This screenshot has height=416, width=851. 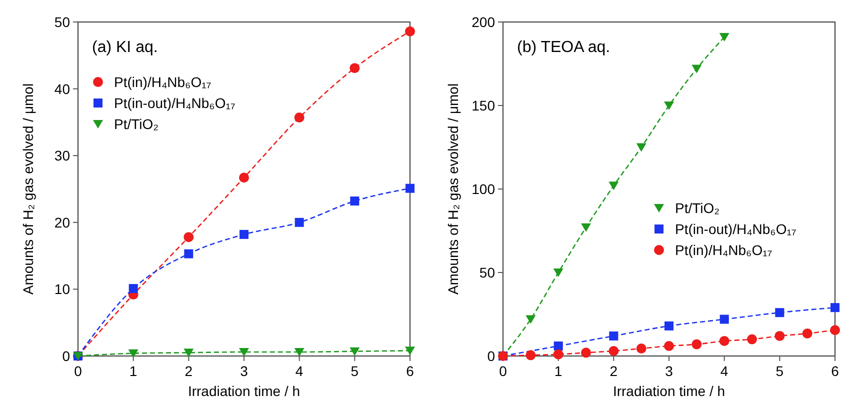 What do you see at coordinates (484, 189) in the screenshot?
I see `y-tick-label: 100` at bounding box center [484, 189].